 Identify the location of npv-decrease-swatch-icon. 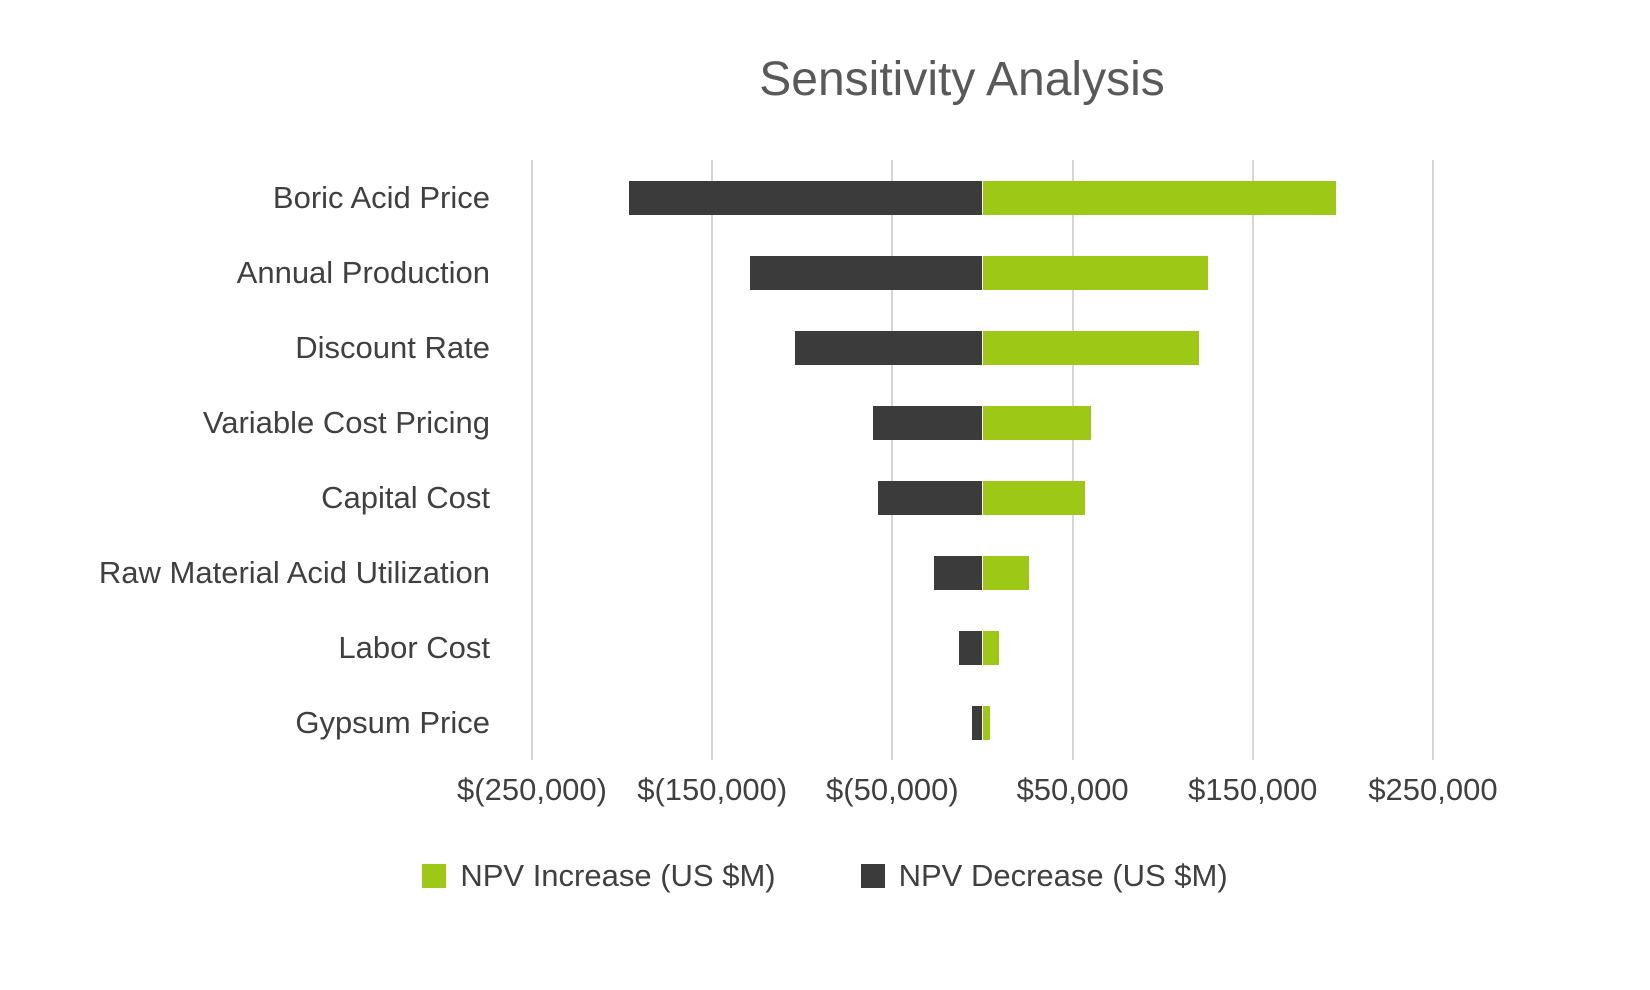
(872, 876).